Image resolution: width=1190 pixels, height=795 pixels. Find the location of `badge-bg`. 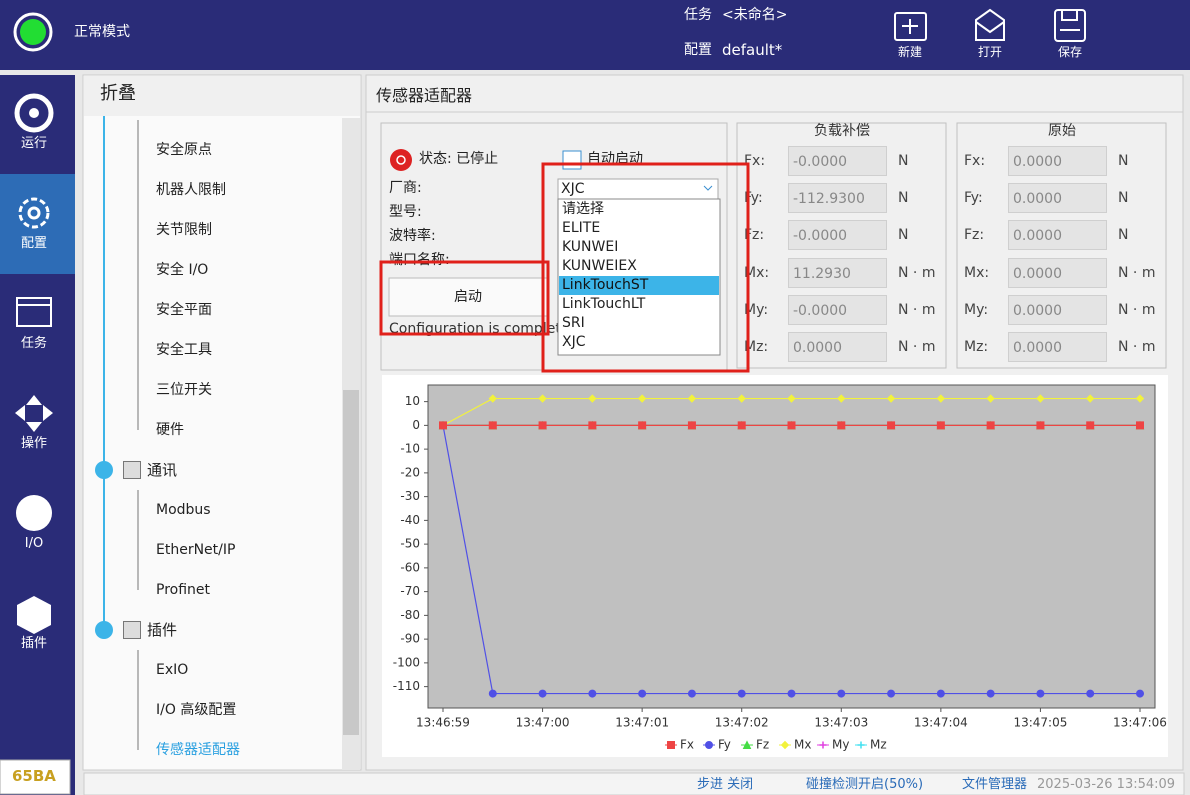

badge-bg is located at coordinates (35, 777).